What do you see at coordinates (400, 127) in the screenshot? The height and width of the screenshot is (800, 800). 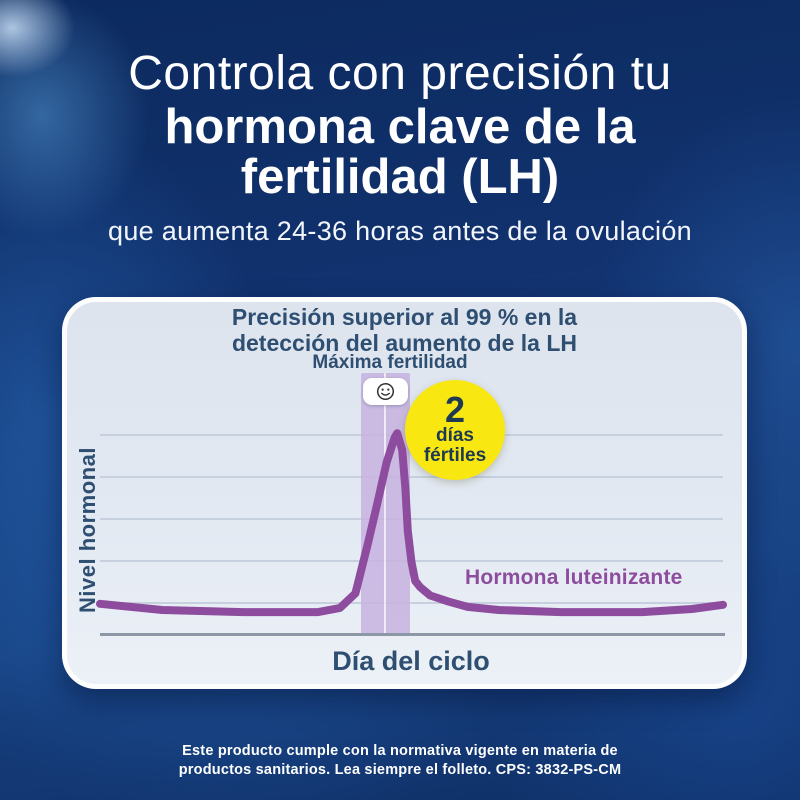 I see `page-title-bold-line1: hormona clave de la` at bounding box center [400, 127].